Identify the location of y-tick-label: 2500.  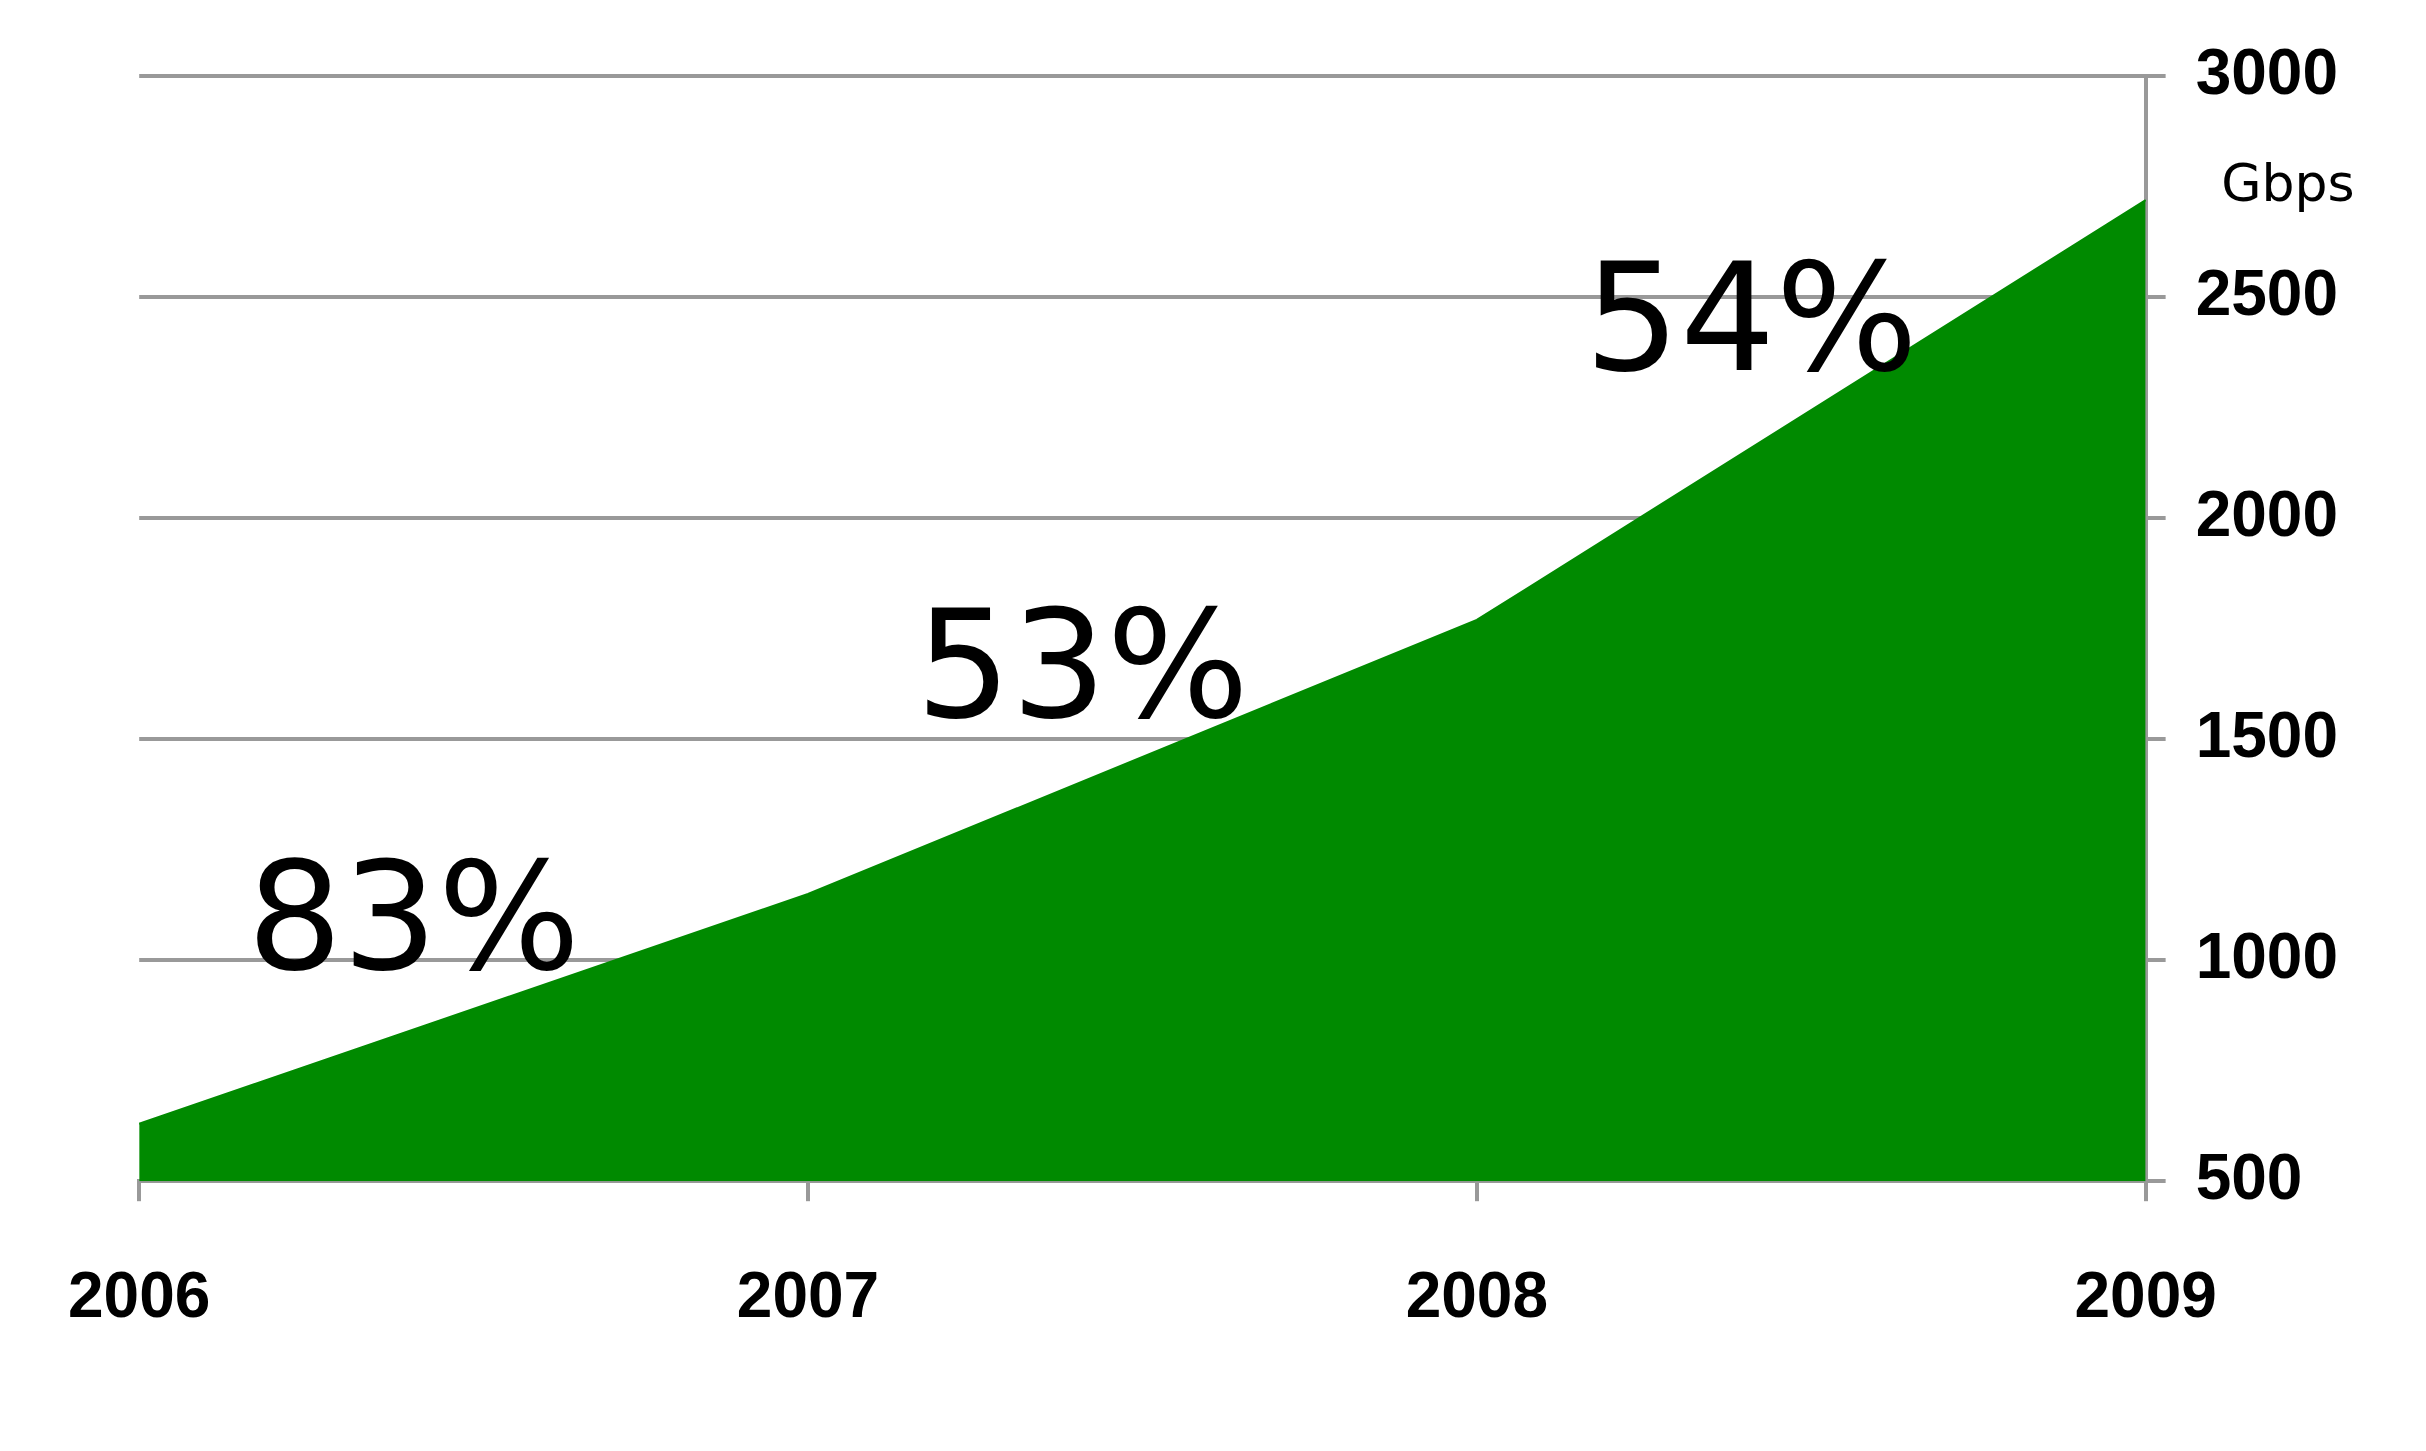
(2266, 293).